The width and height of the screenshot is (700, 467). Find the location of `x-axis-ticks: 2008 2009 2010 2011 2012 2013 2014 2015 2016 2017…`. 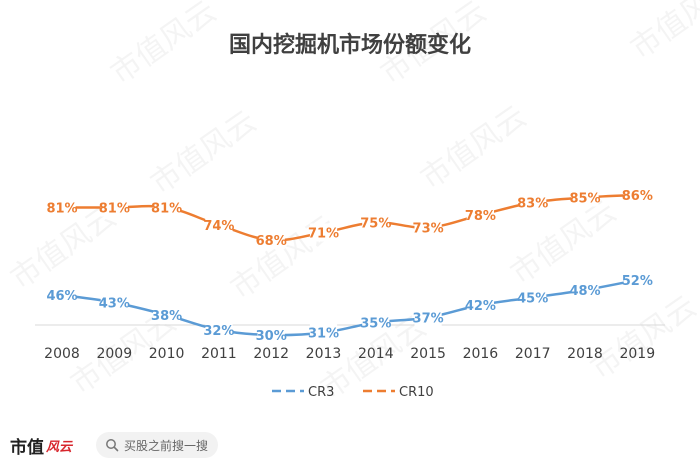

x-axis-ticks: 2008 2009 2010 2011 2012 2013 2014 2015 2016 2017… is located at coordinates (349, 354).